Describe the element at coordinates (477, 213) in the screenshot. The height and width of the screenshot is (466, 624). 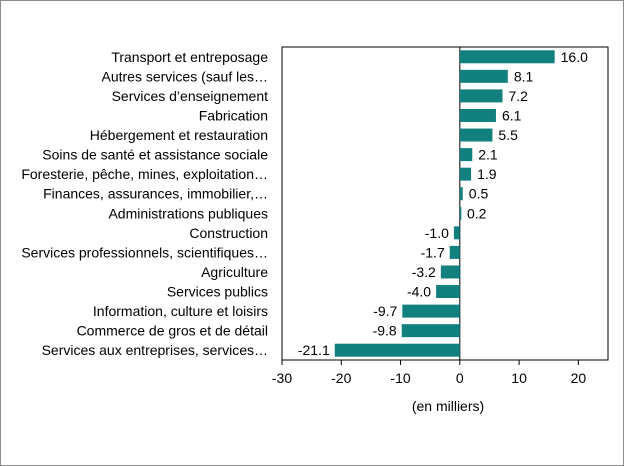
I see `value-label: 0.2` at that location.